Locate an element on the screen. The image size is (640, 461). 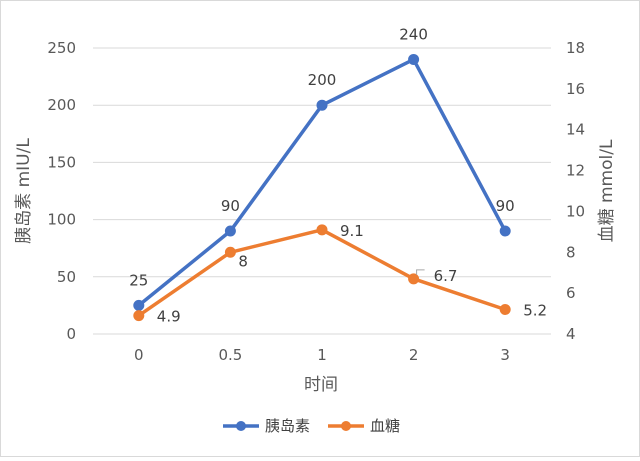
y2-tick-label: 8 is located at coordinates (571, 252).